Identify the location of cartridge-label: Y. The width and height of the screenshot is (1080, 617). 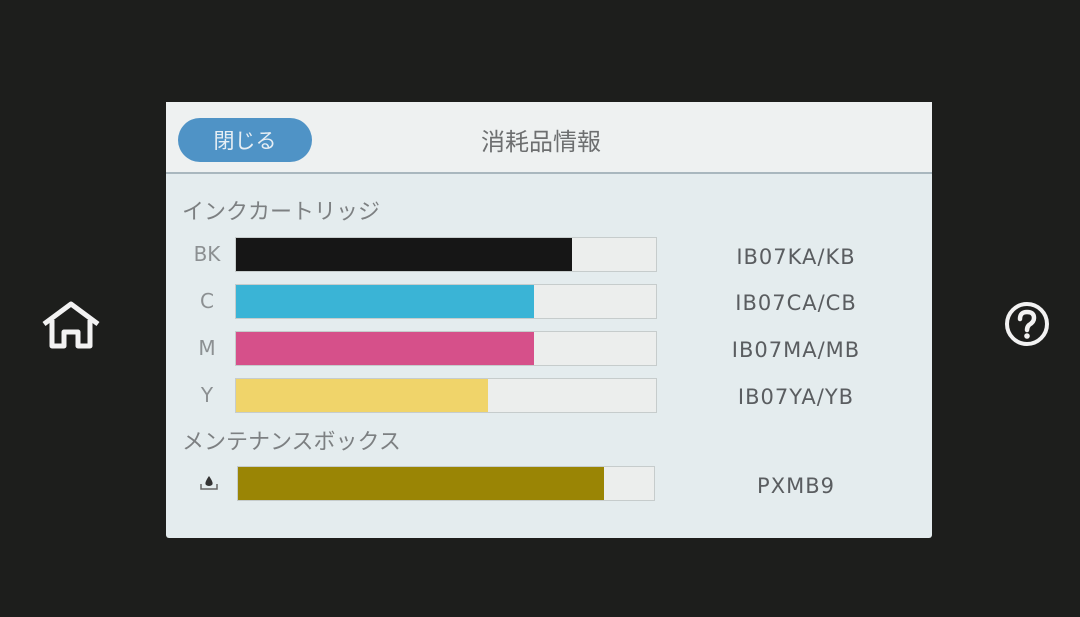
(207, 395).